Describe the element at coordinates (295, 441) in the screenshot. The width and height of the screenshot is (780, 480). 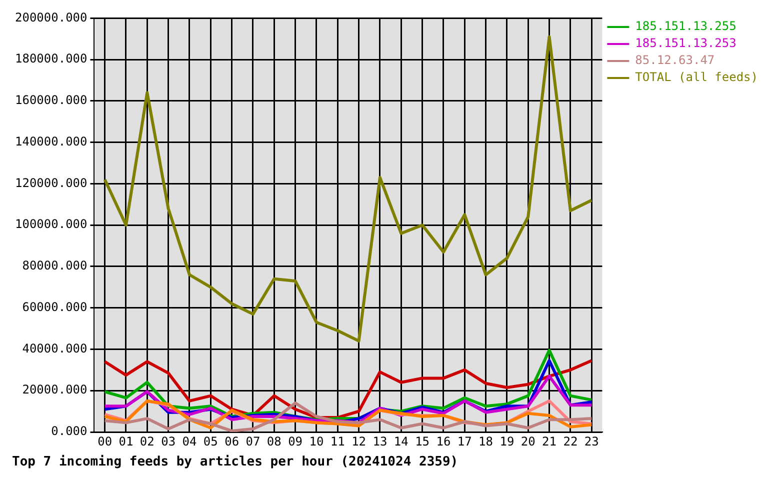
I see `x-tick-label: 09` at that location.